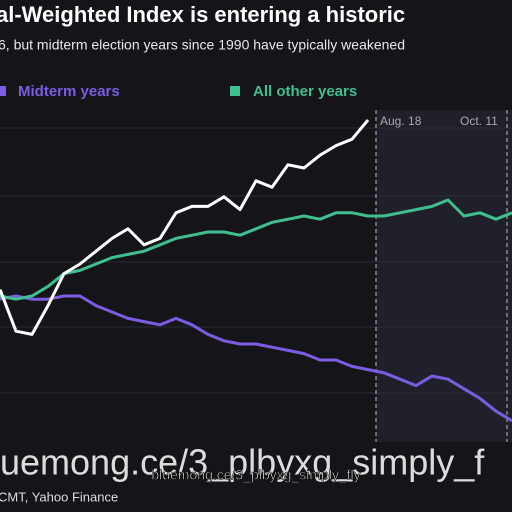 The image size is (512, 512). I want to click on overlay-text: luemong.ce/3_plbyxg_simply_f, so click(242, 462).